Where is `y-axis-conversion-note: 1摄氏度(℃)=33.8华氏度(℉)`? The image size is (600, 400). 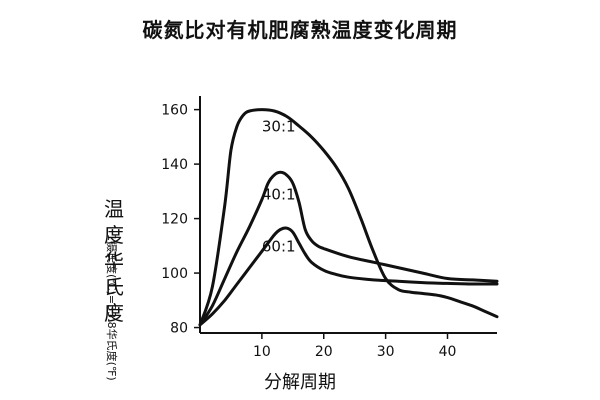 y-axis-conversion-note: 1摄氏度(℃)=33.8华氏度(℉) is located at coordinates (111, 307).